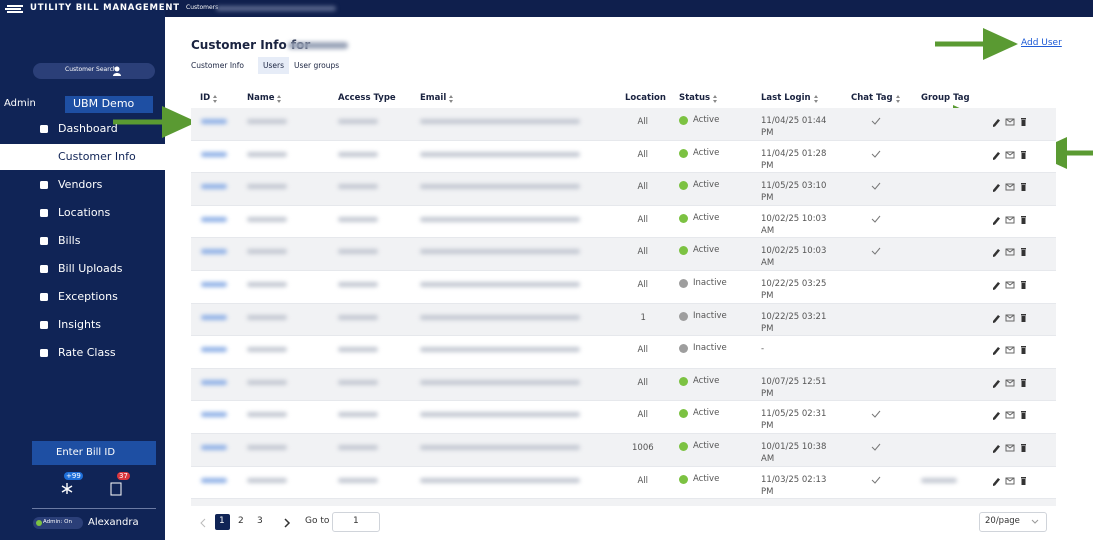  I want to click on page-size-select, so click(1013, 522).